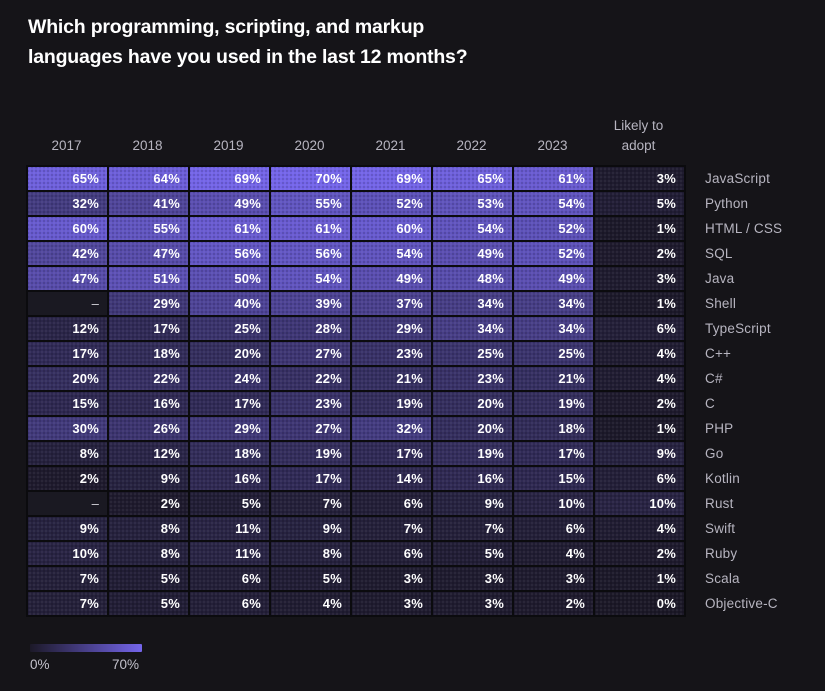 This screenshot has height=691, width=825. Describe the element at coordinates (148, 453) in the screenshot. I see `heatmap-cell: 12%` at that location.